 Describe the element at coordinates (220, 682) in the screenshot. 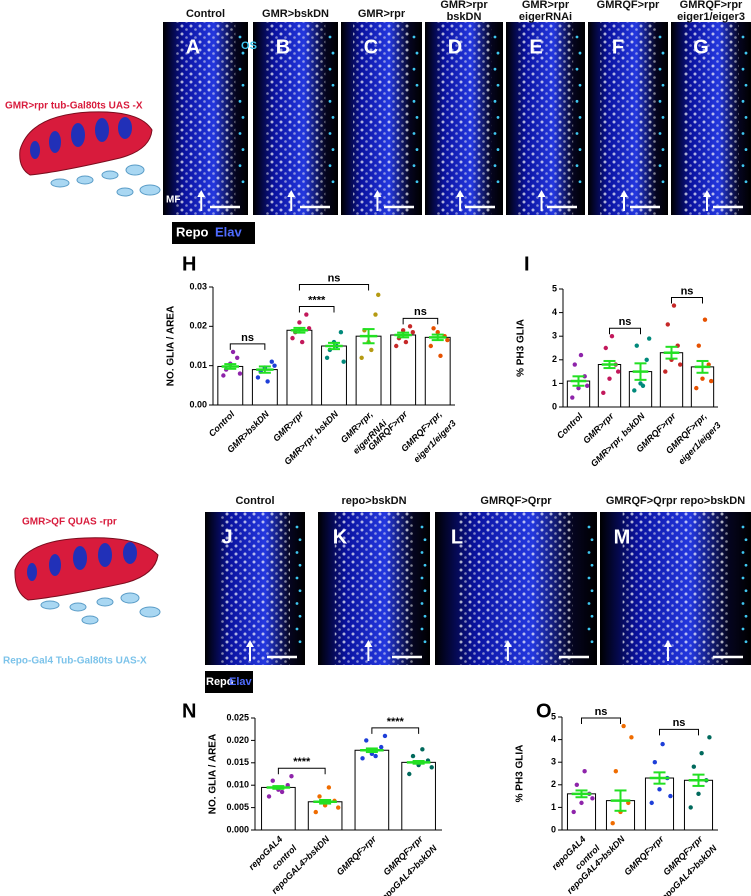

I see `stain-repo: Repo` at that location.